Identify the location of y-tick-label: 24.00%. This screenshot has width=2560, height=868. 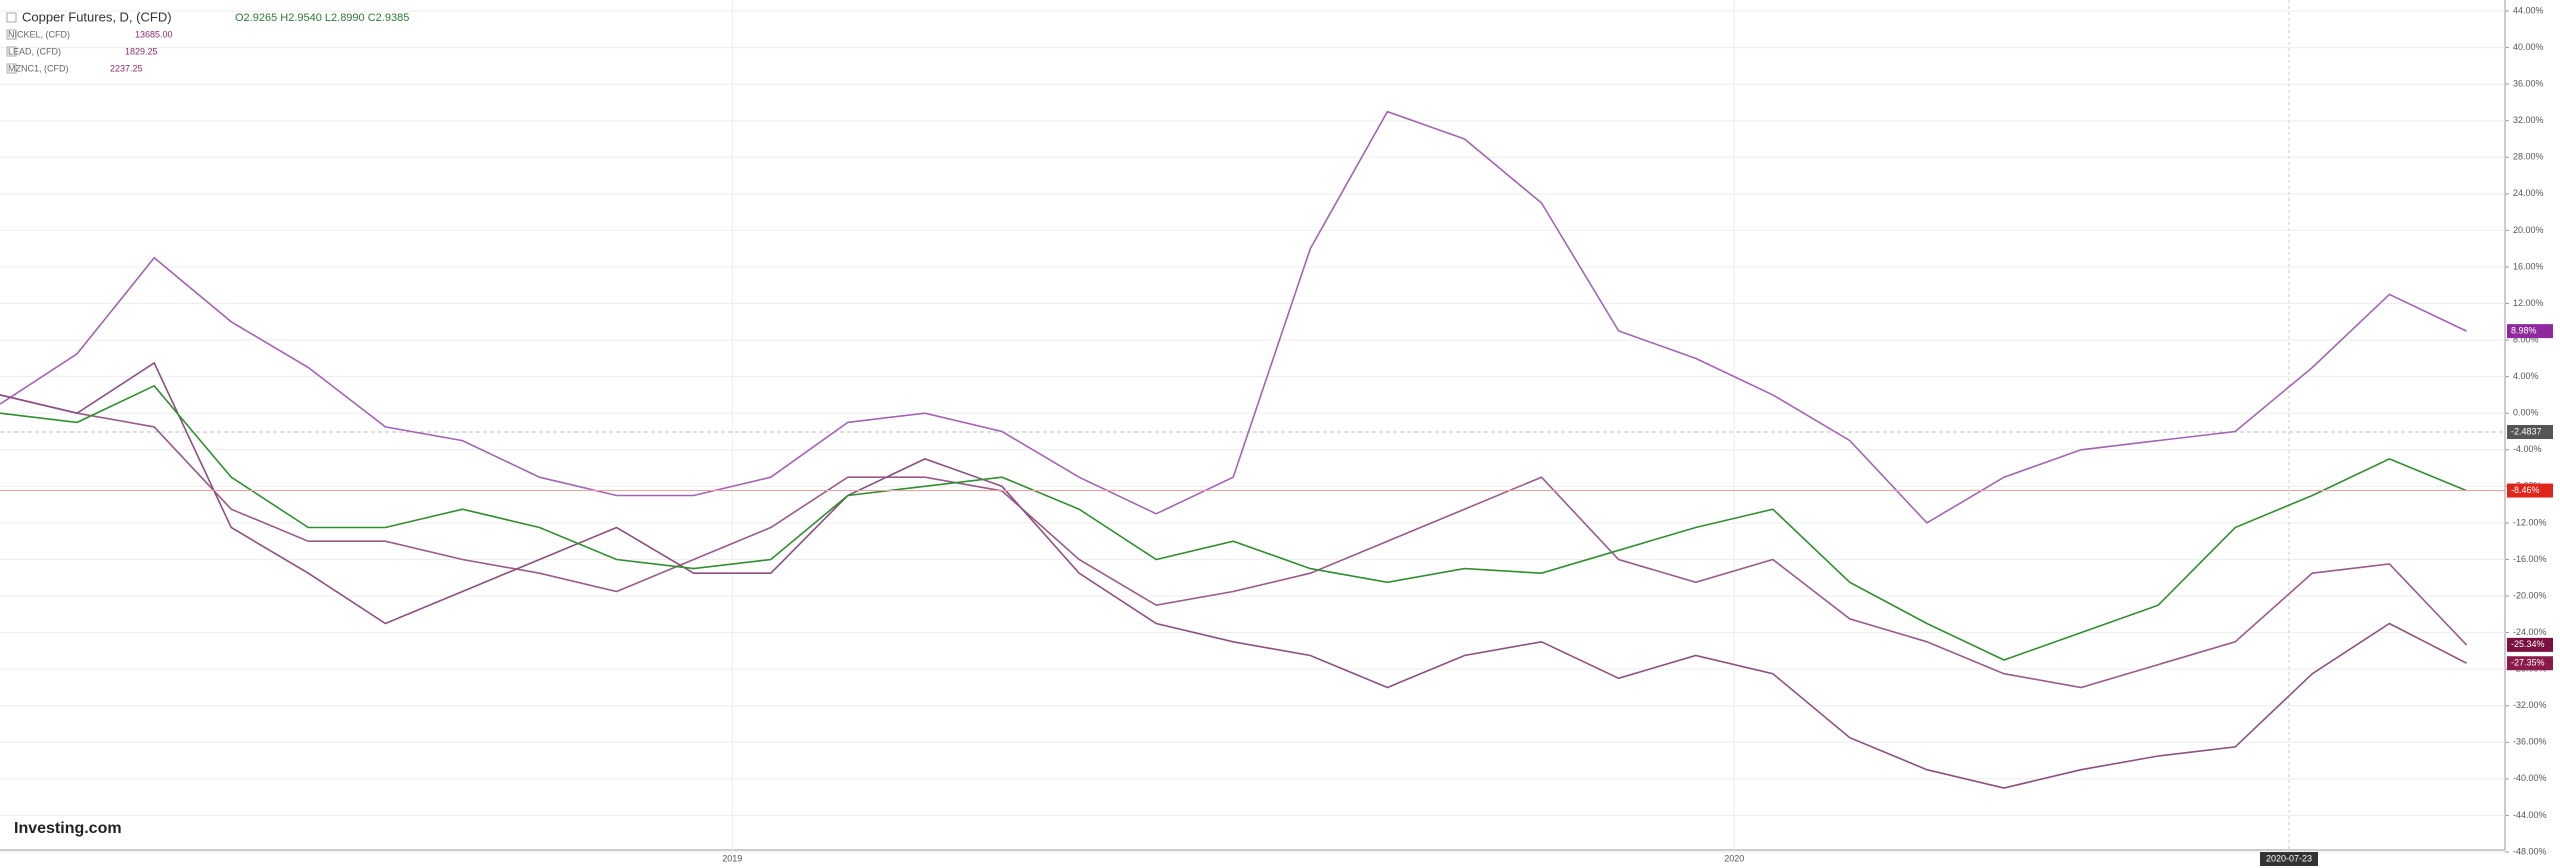
(2528, 193).